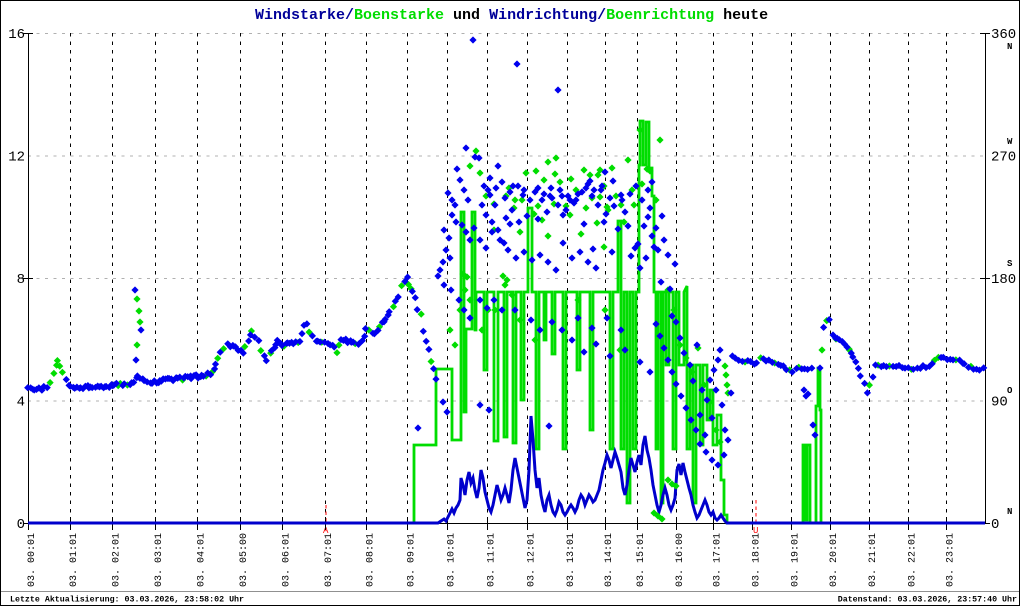 The width and height of the screenshot is (1020, 611). What do you see at coordinates (117, 560) in the screenshot?
I see `svg-text: 03. 02:01` at bounding box center [117, 560].